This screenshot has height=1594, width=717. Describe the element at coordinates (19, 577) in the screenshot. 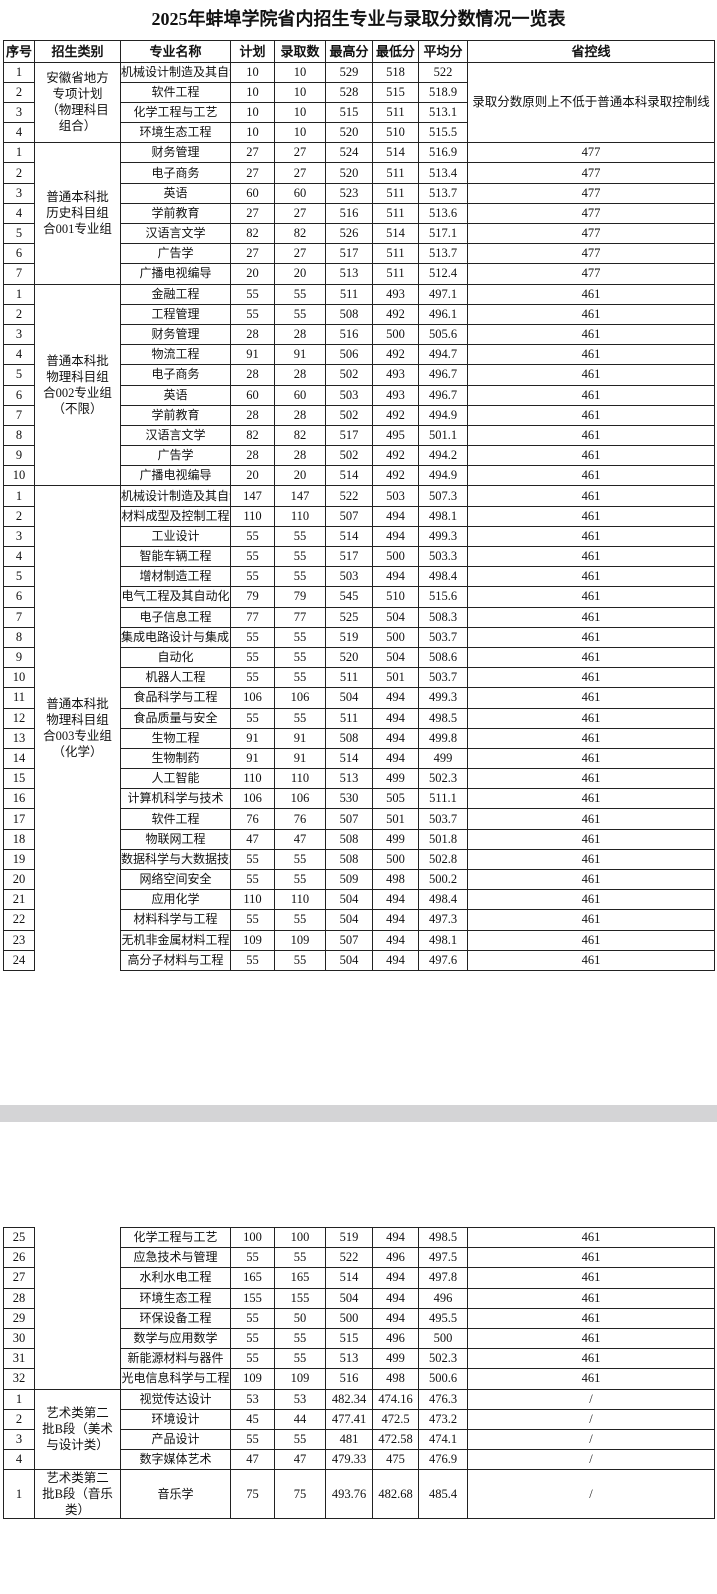

I see `cell-seq: 5` at that location.